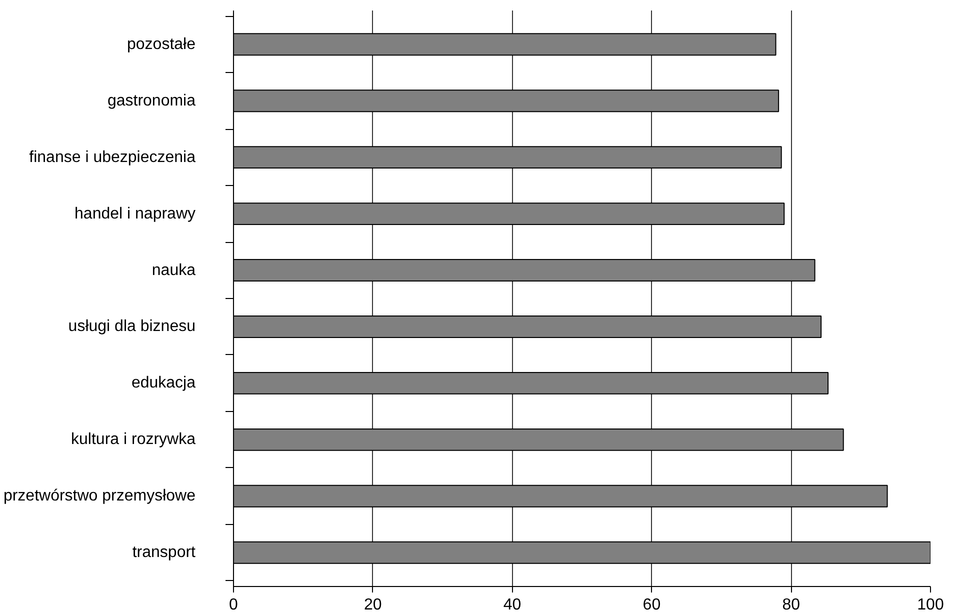 This screenshot has height=616, width=953. What do you see at coordinates (161, 44) in the screenshot?
I see `y-tick-label: pozostałe` at bounding box center [161, 44].